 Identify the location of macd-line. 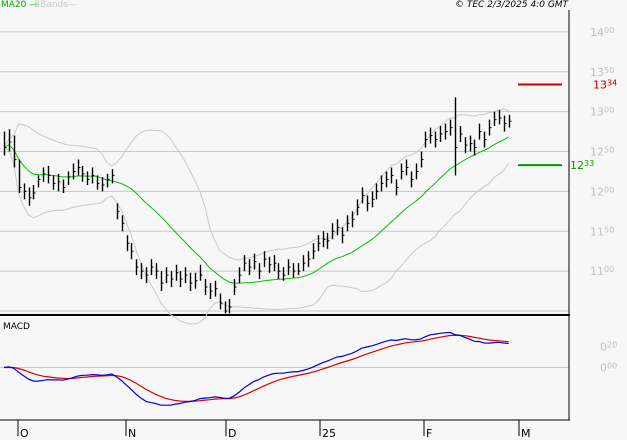
(256, 368).